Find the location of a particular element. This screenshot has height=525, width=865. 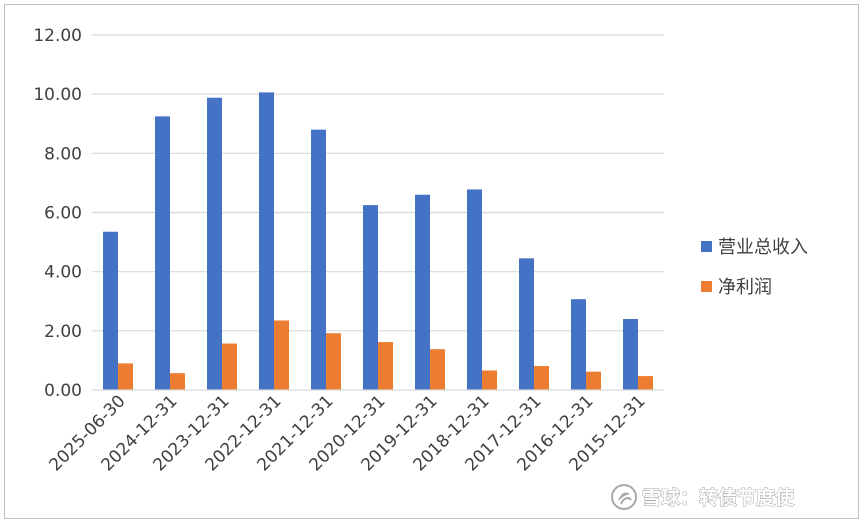

y-tick-label: 0.00 is located at coordinates (63, 391).